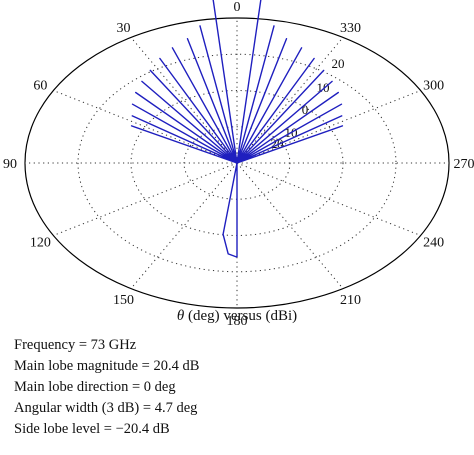  Describe the element at coordinates (350, 28) in the screenshot. I see `angle-label-330: 330` at that location.